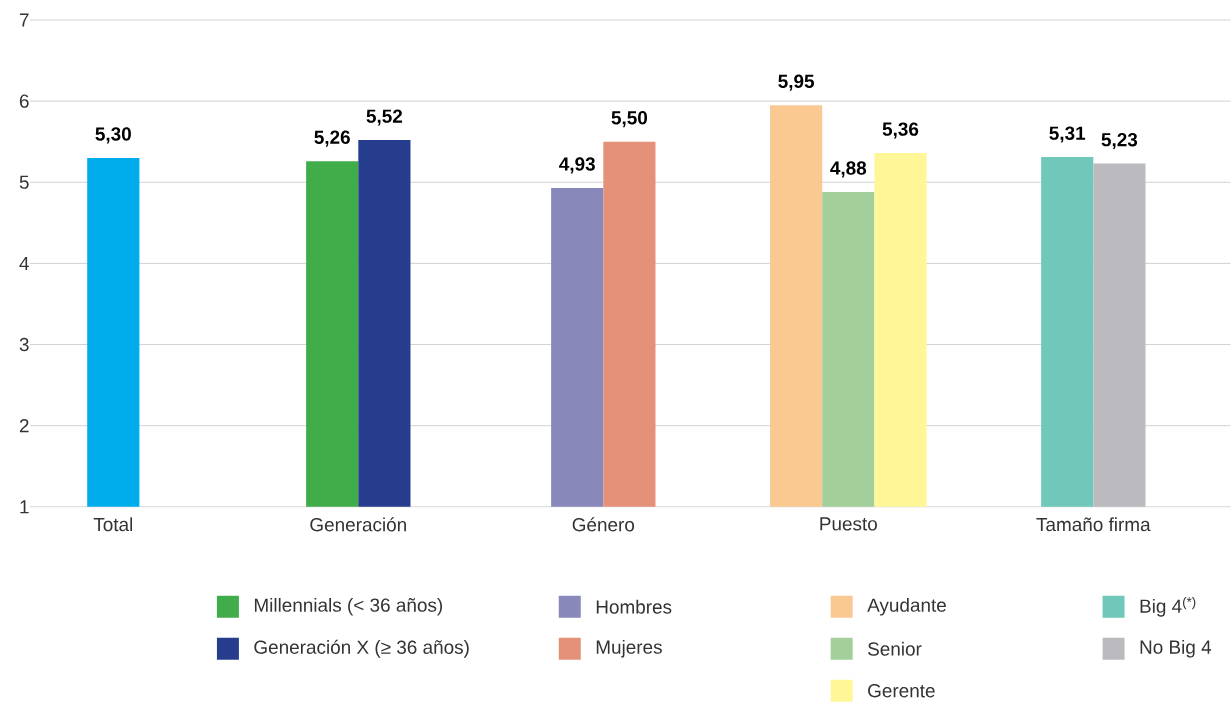 The image size is (1231, 704). Describe the element at coordinates (361, 648) in the screenshot. I see `legend-label: Generación X (≥ 36 años)` at that location.